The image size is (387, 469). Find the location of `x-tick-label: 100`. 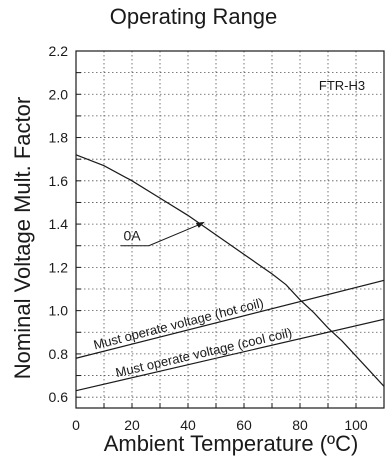

x-tick-label: 100 is located at coordinates (356, 425).